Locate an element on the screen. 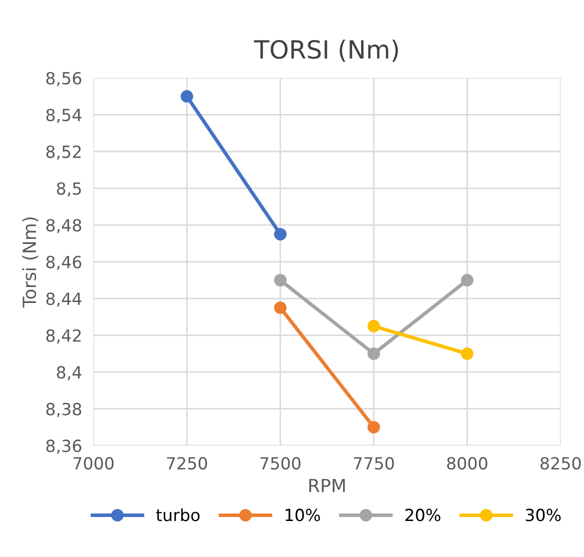 This screenshot has width=584, height=557. x-axis-title: RPM is located at coordinates (327, 485).